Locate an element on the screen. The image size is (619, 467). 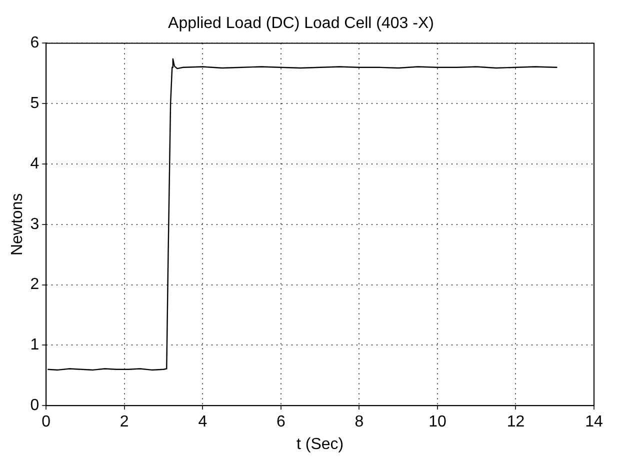
chart-title: Applied Load (DC) Load Cell (403 -X) is located at coordinates (301, 23).